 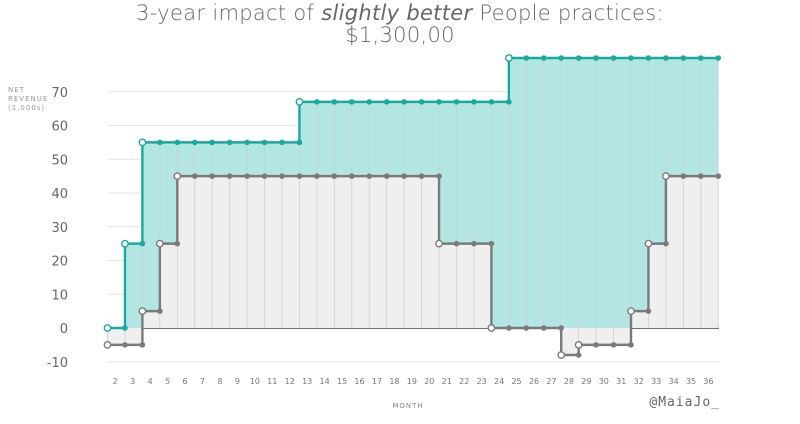 What do you see at coordinates (551, 381) in the screenshot?
I see `x-tick-label: 27` at bounding box center [551, 381].